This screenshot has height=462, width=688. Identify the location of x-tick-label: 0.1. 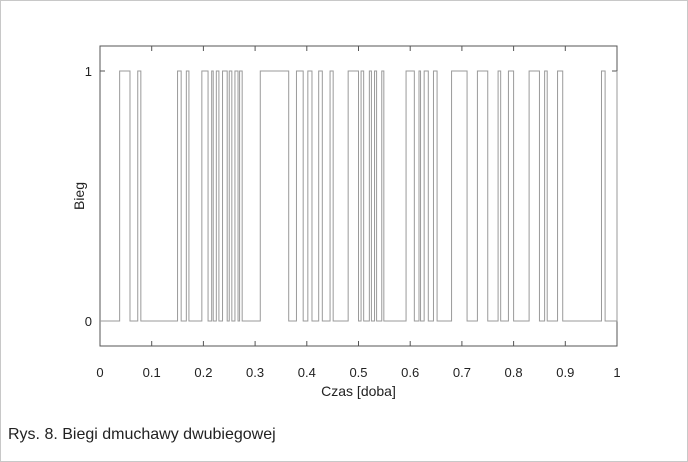
(152, 372).